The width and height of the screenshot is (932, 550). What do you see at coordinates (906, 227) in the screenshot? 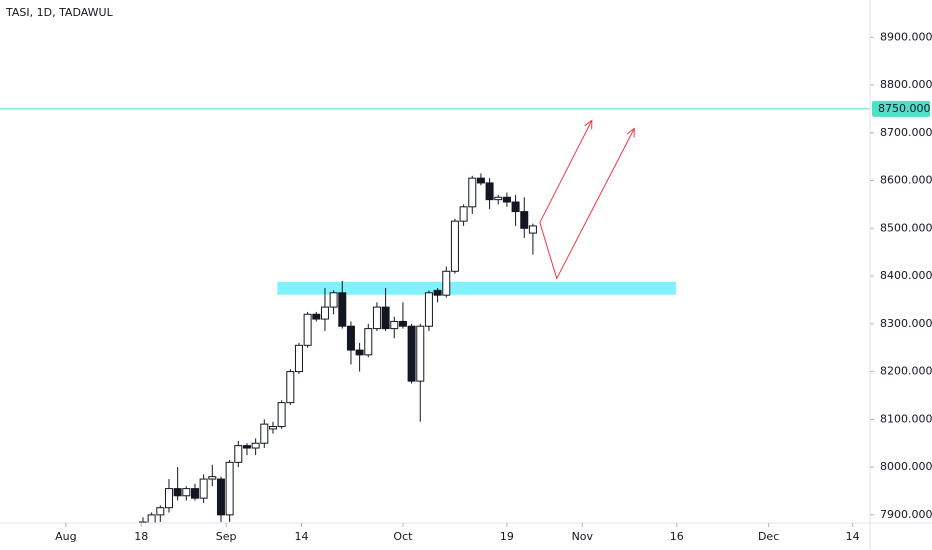
I see `y-tick-label: 8500.000` at bounding box center [906, 227].